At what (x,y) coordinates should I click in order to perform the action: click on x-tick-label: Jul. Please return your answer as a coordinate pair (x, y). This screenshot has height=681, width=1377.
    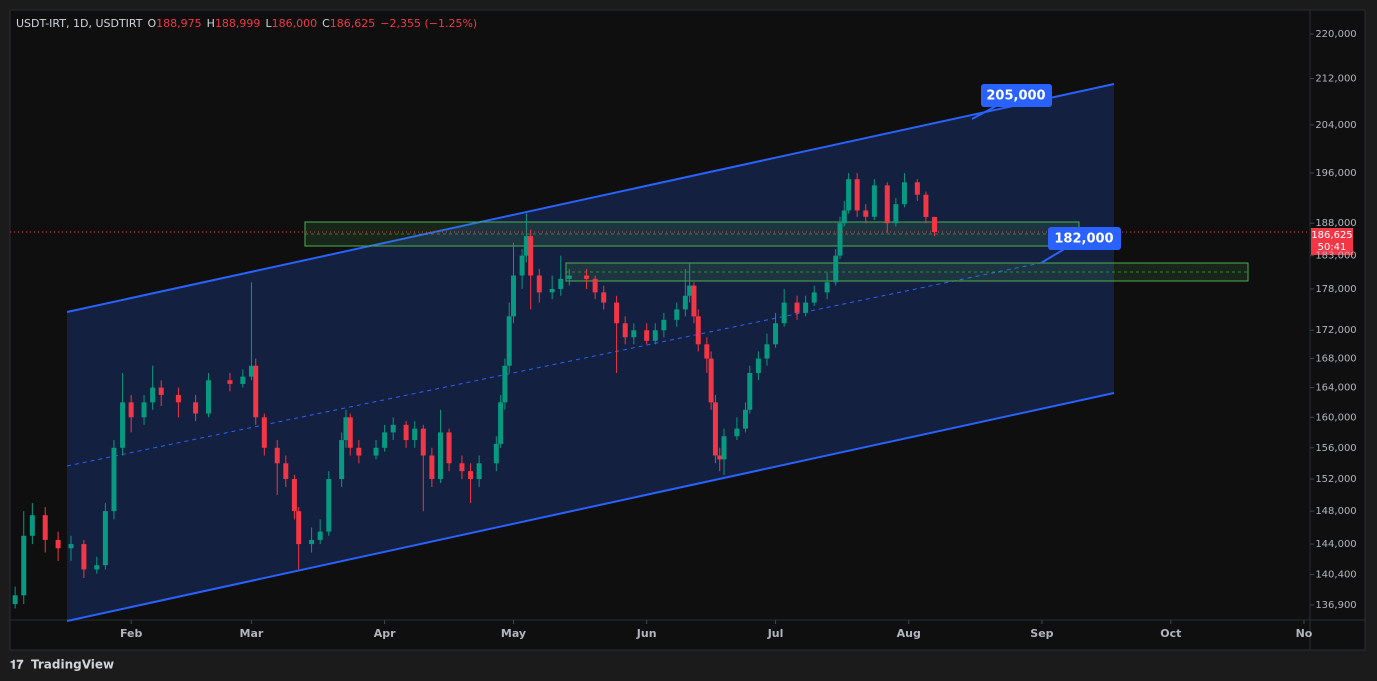
    Looking at the image, I should click on (775, 633).